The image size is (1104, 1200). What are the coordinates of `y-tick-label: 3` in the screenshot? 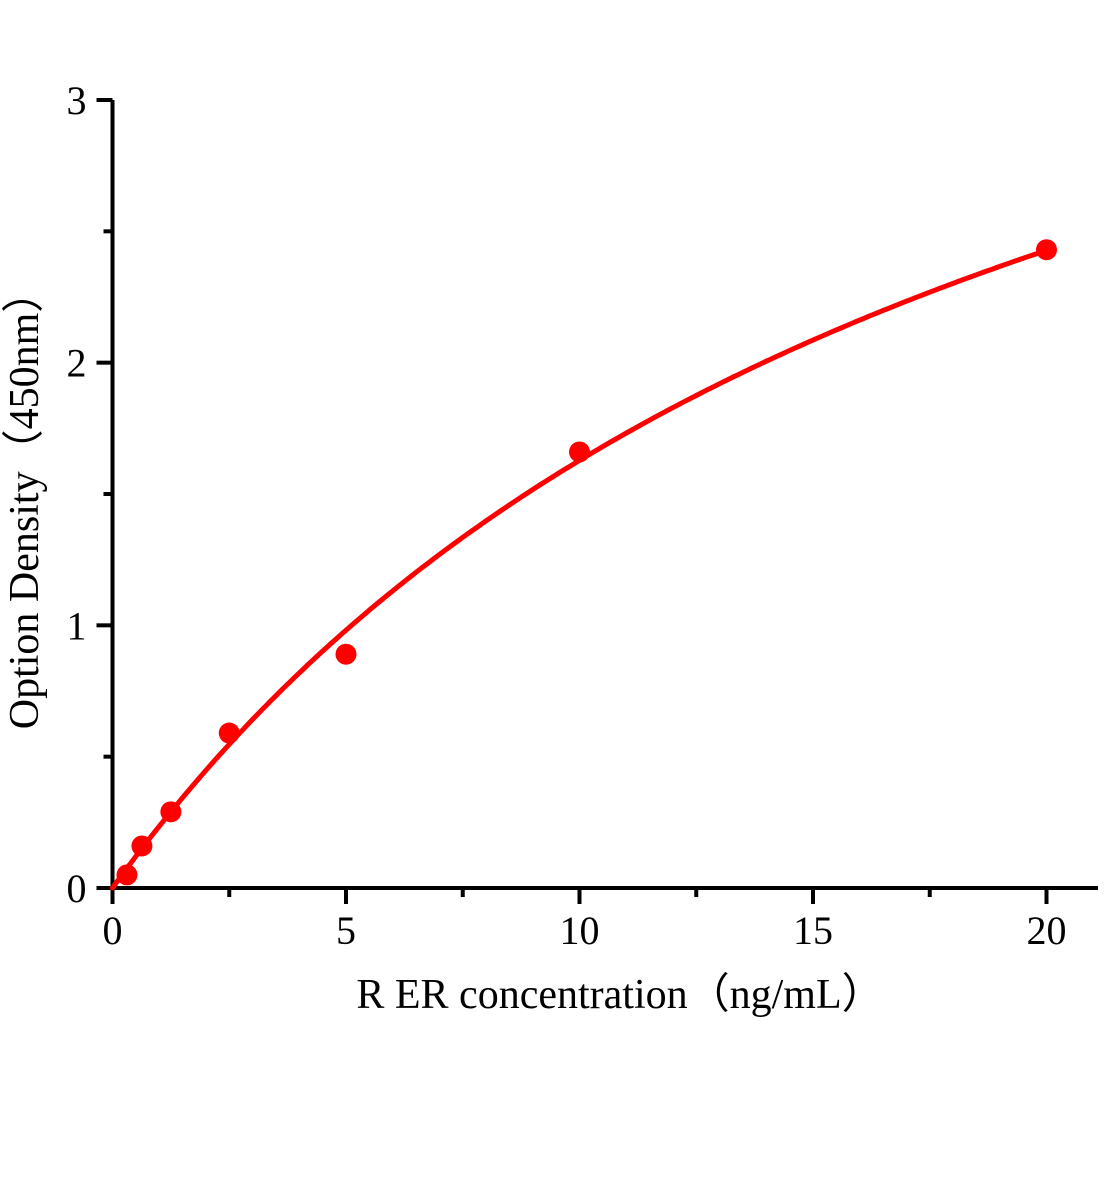 It's located at (77, 100).